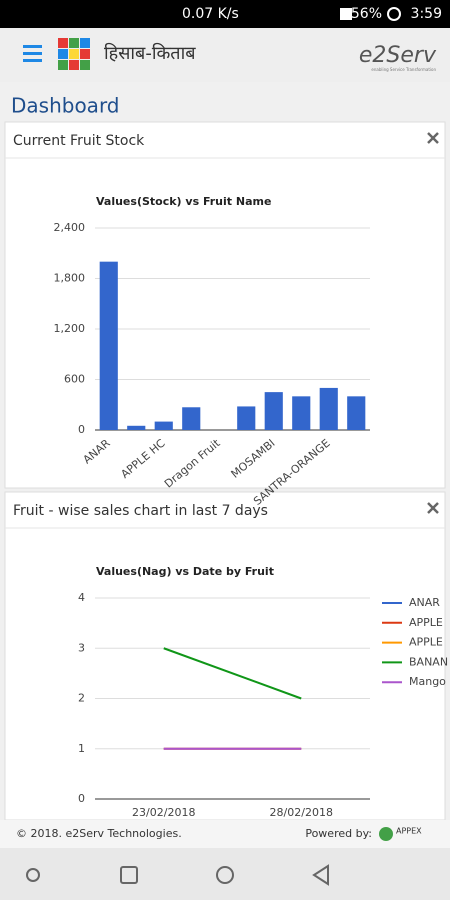 This screenshot has width=450, height=904. What do you see at coordinates (74, 379) in the screenshot?
I see `y-tick-label: 600` at bounding box center [74, 379].